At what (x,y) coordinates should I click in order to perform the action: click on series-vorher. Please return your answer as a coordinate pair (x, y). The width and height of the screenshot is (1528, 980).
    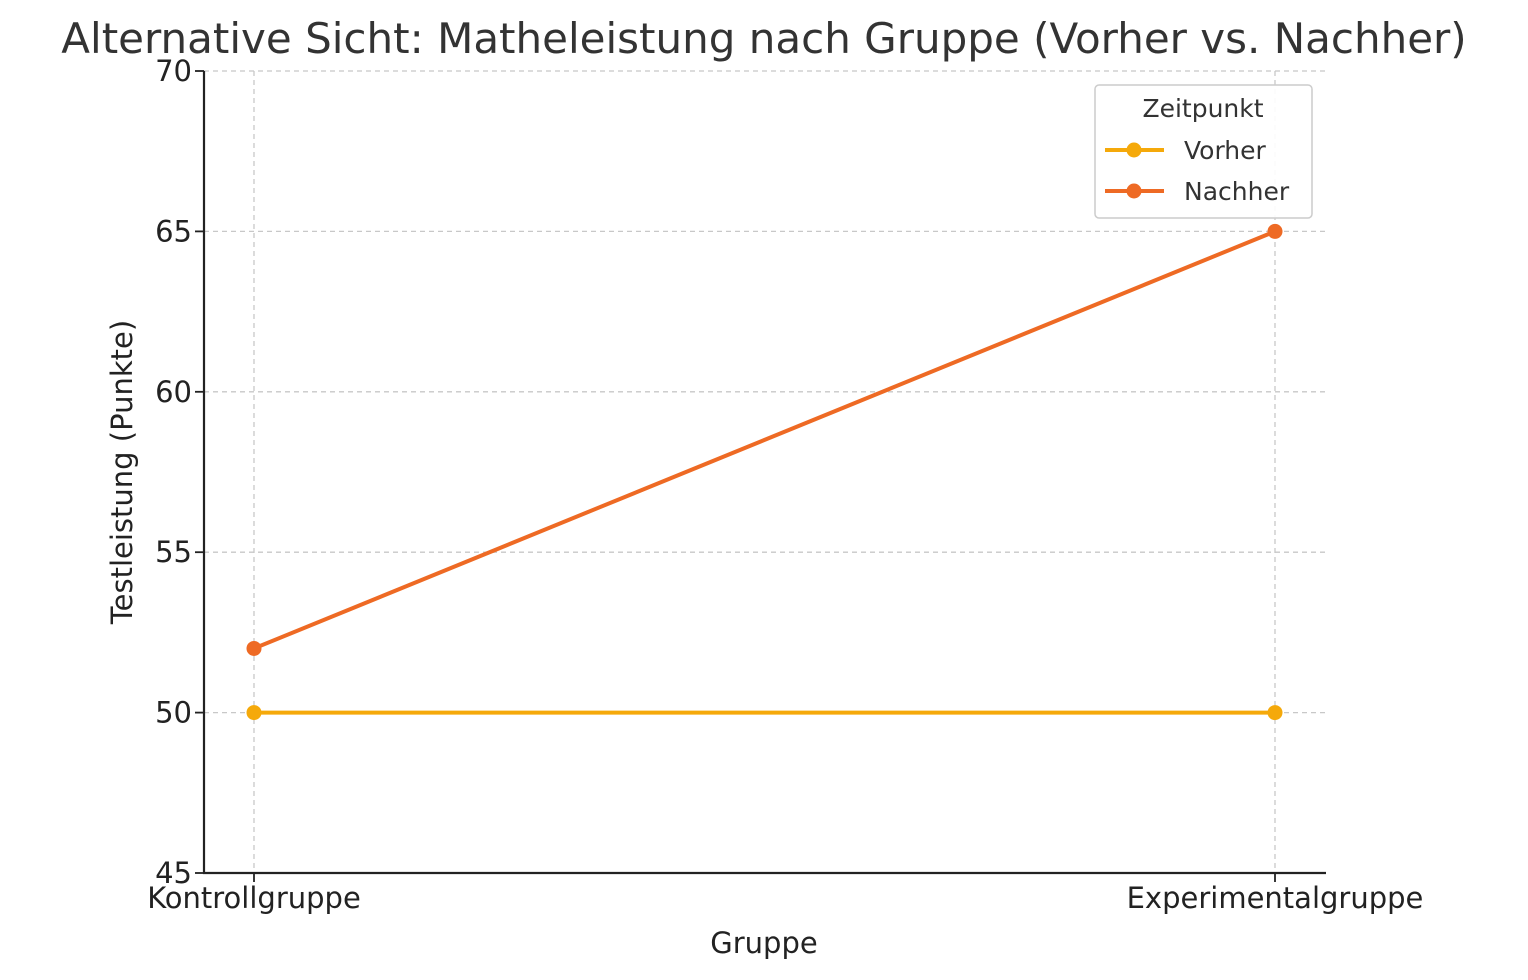
    Looking at the image, I should click on (764, 713).